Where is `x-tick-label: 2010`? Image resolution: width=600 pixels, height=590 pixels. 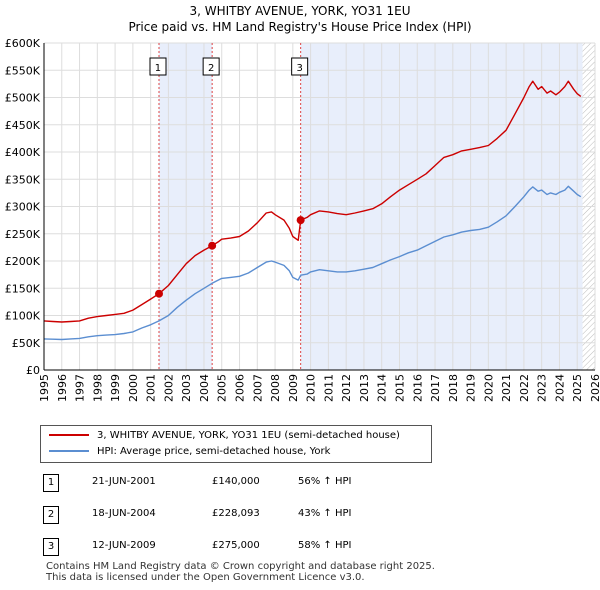 x-tick-label: 2010 is located at coordinates (311, 388).